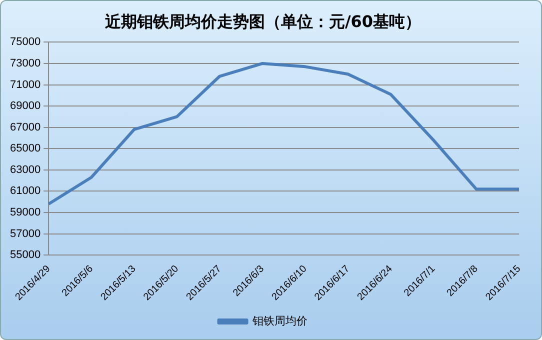  Describe the element at coordinates (25, 234) in the screenshot. I see `y-tick-label: 57000` at that location.